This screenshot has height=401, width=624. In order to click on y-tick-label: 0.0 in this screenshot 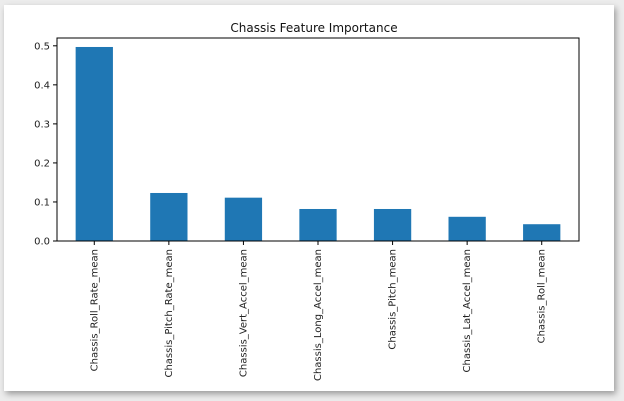, I will do `click(42, 242)`.